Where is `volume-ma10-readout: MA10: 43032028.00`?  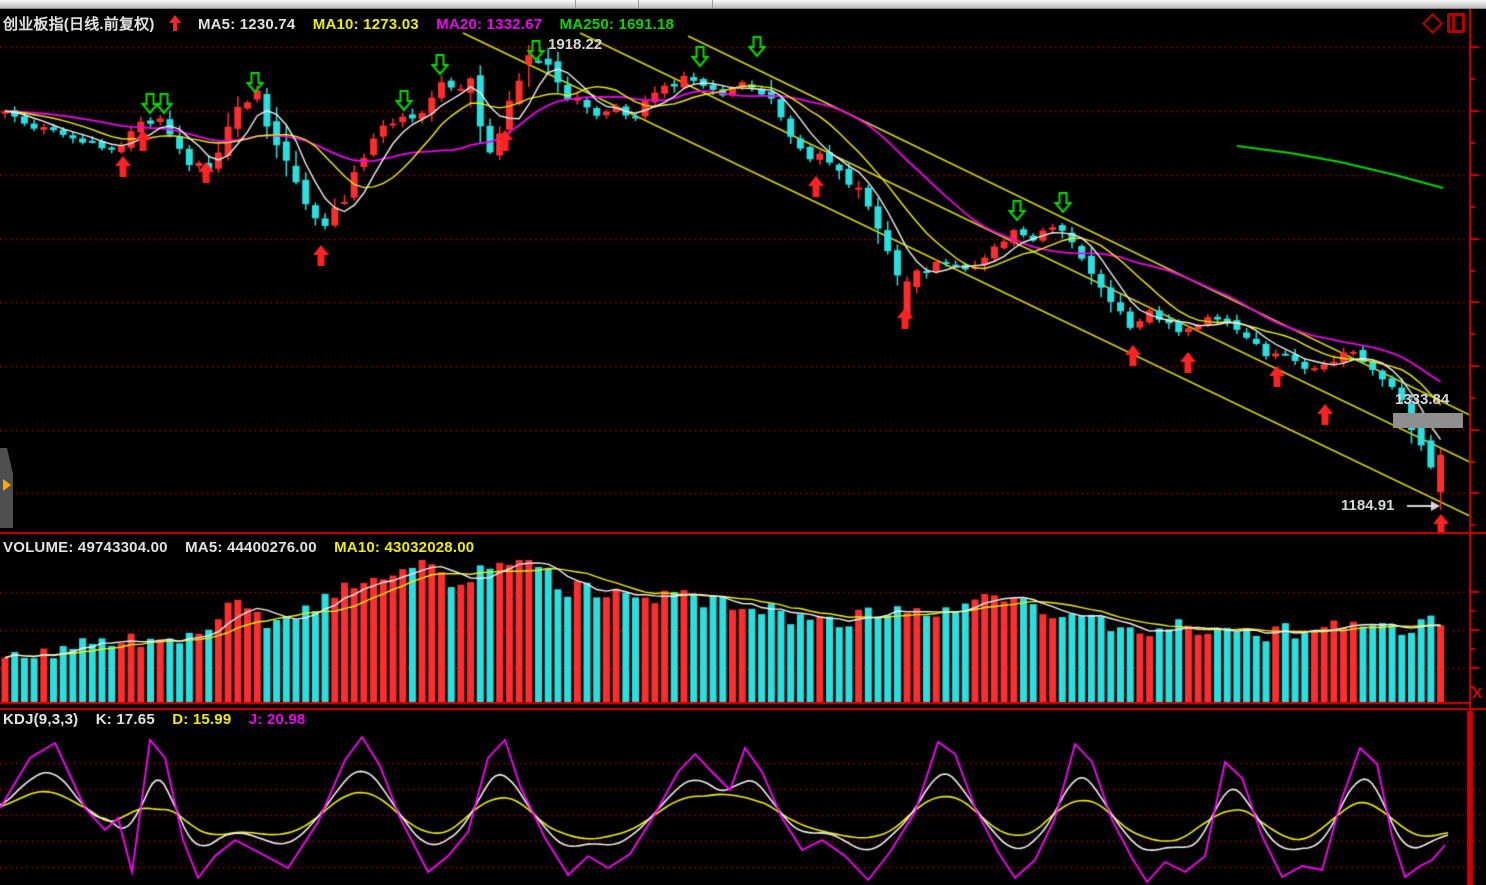 volume-ma10-readout: MA10: 43032028.00 is located at coordinates (404, 547).